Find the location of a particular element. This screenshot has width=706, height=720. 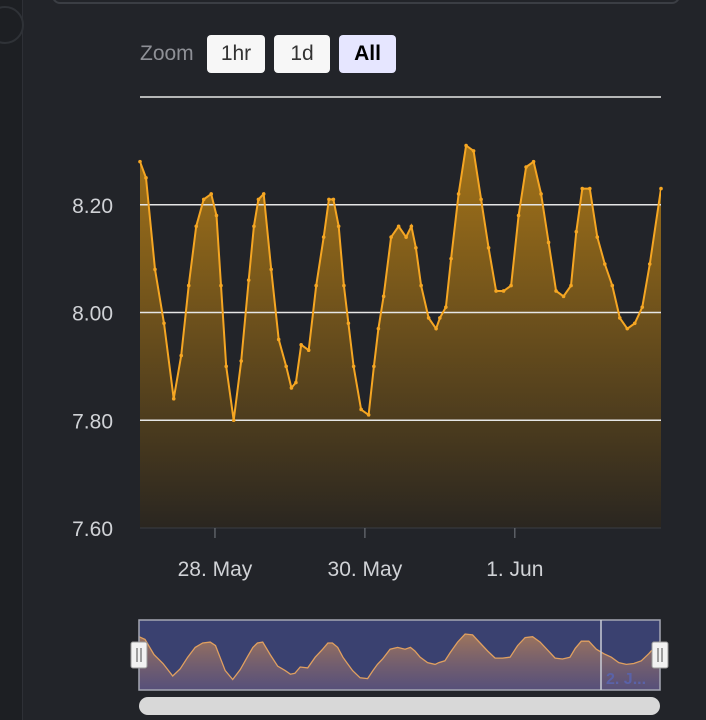

navigator-area is located at coordinates (399, 662).